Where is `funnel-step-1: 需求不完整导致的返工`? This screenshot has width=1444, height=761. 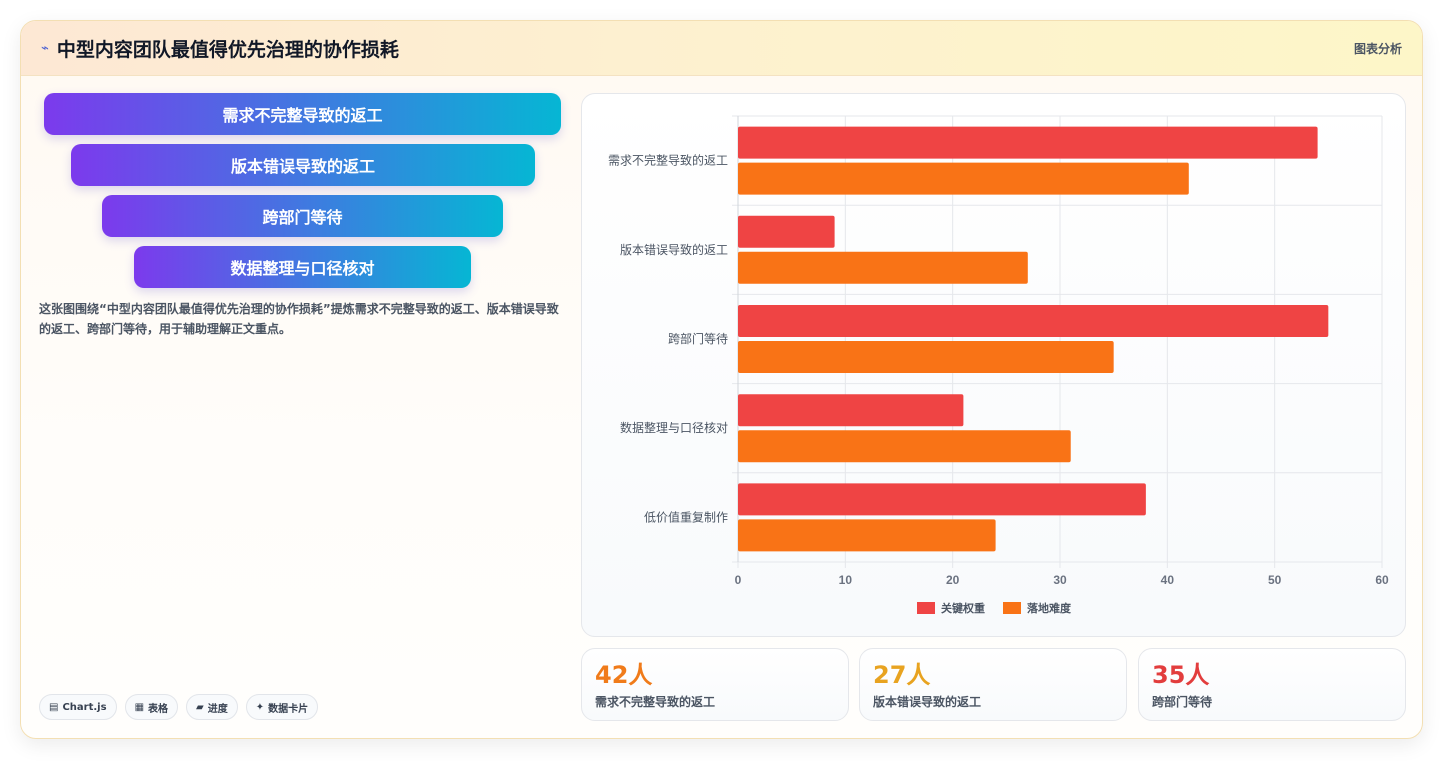 funnel-step-1: 需求不完整导致的返工 is located at coordinates (302, 114).